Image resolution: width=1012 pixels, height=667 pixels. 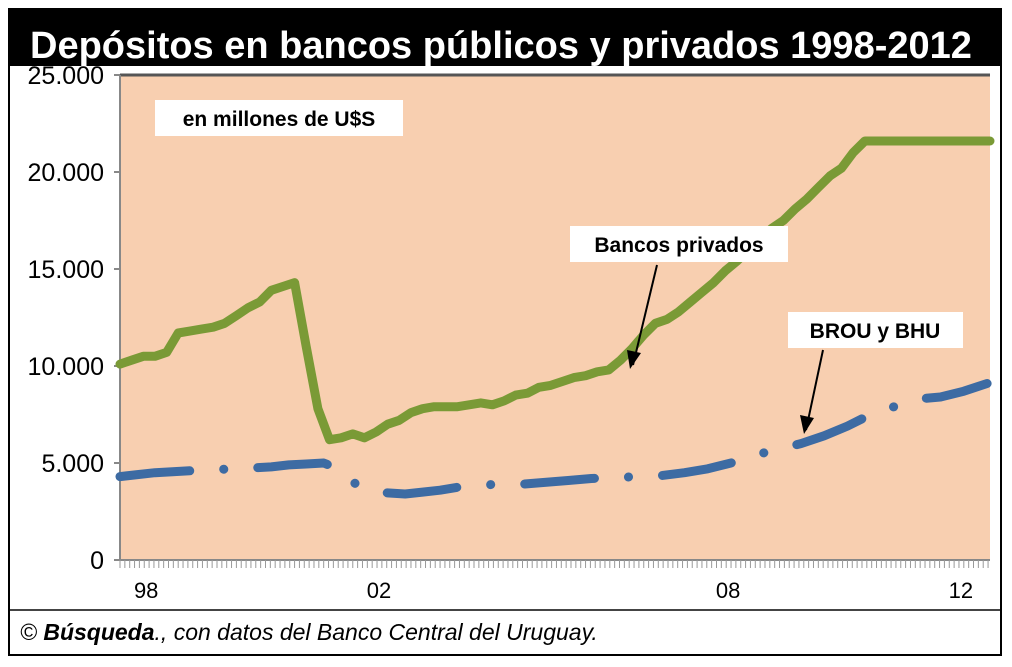 I want to click on source-name: Búsqueda, so click(x=99, y=632).